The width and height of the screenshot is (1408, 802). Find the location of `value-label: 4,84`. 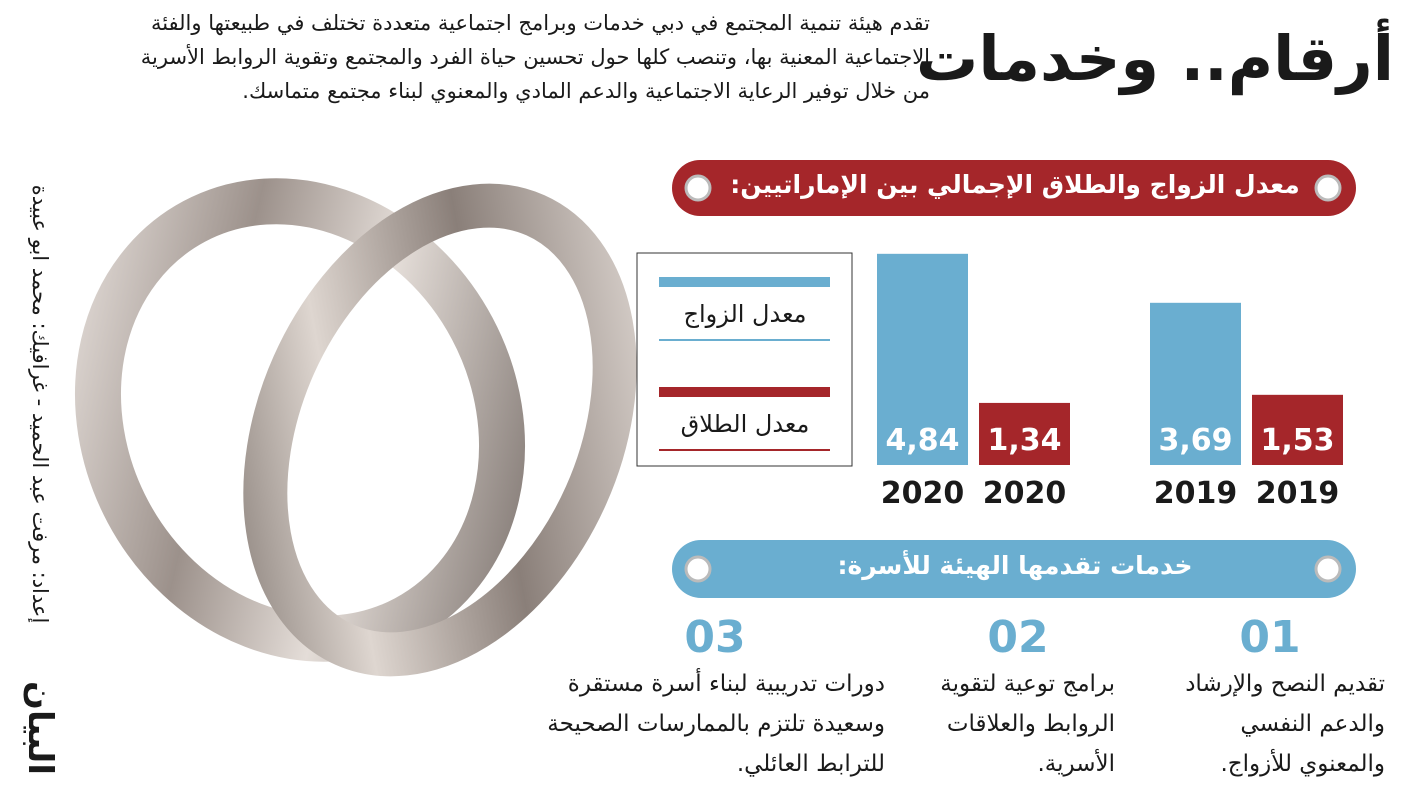

value-label: 4,84 is located at coordinates (922, 440).